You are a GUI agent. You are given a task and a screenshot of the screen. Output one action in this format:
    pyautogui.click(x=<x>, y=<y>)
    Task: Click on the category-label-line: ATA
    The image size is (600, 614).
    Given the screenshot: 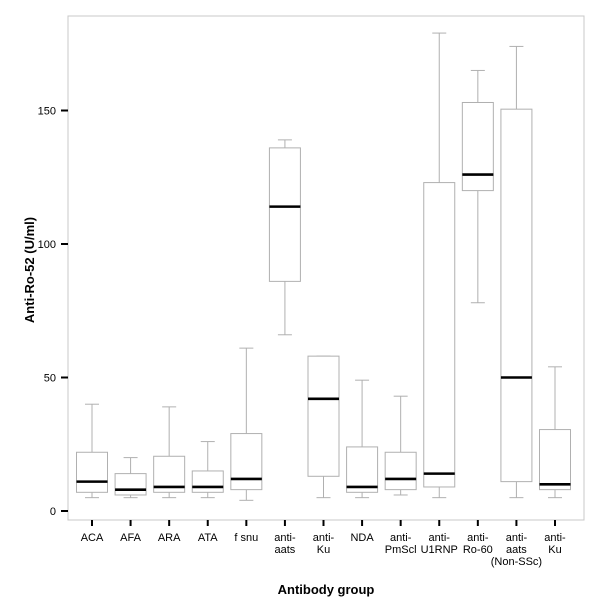 What is the action you would take?
    pyautogui.click(x=208, y=538)
    